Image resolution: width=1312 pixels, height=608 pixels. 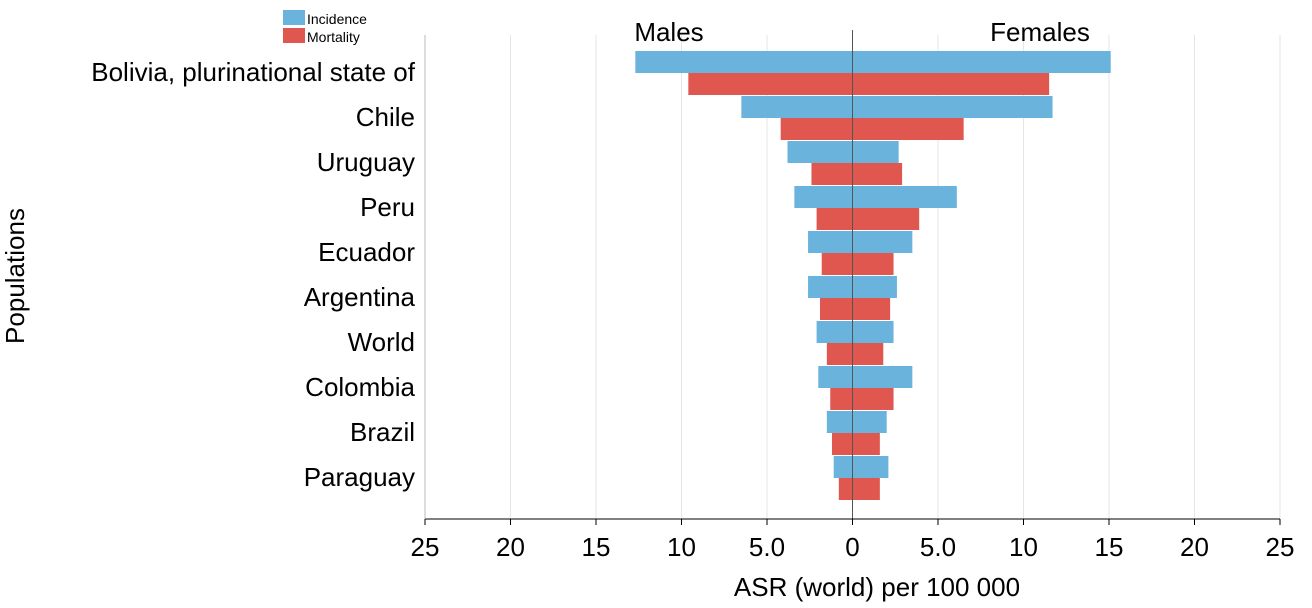 What do you see at coordinates (360, 387) in the screenshot?
I see `category-label: Colombia` at bounding box center [360, 387].